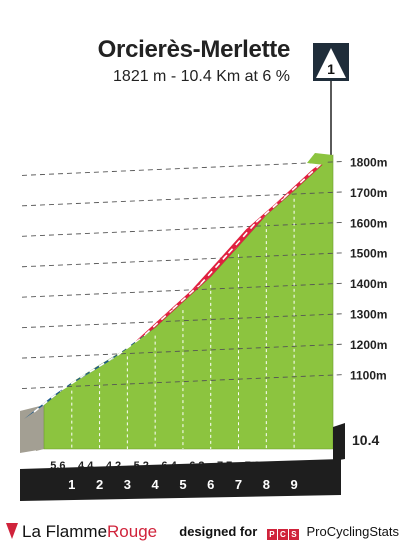 The height and width of the screenshot is (549, 405). Describe the element at coordinates (368, 315) in the screenshot. I see `elevation-tick-label: 1300m` at that location.